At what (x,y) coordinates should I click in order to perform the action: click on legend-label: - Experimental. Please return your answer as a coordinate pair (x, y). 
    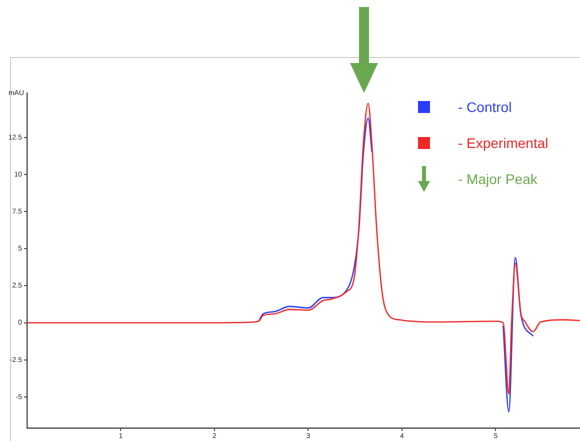
    Looking at the image, I should click on (503, 143).